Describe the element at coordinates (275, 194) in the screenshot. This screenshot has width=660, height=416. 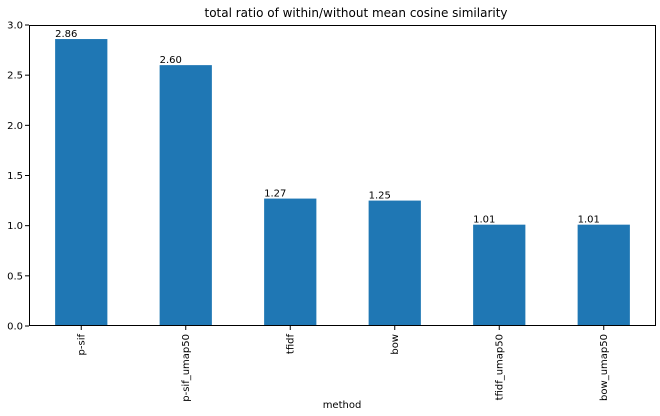
I see `bar-value-label: 1.27` at that location.